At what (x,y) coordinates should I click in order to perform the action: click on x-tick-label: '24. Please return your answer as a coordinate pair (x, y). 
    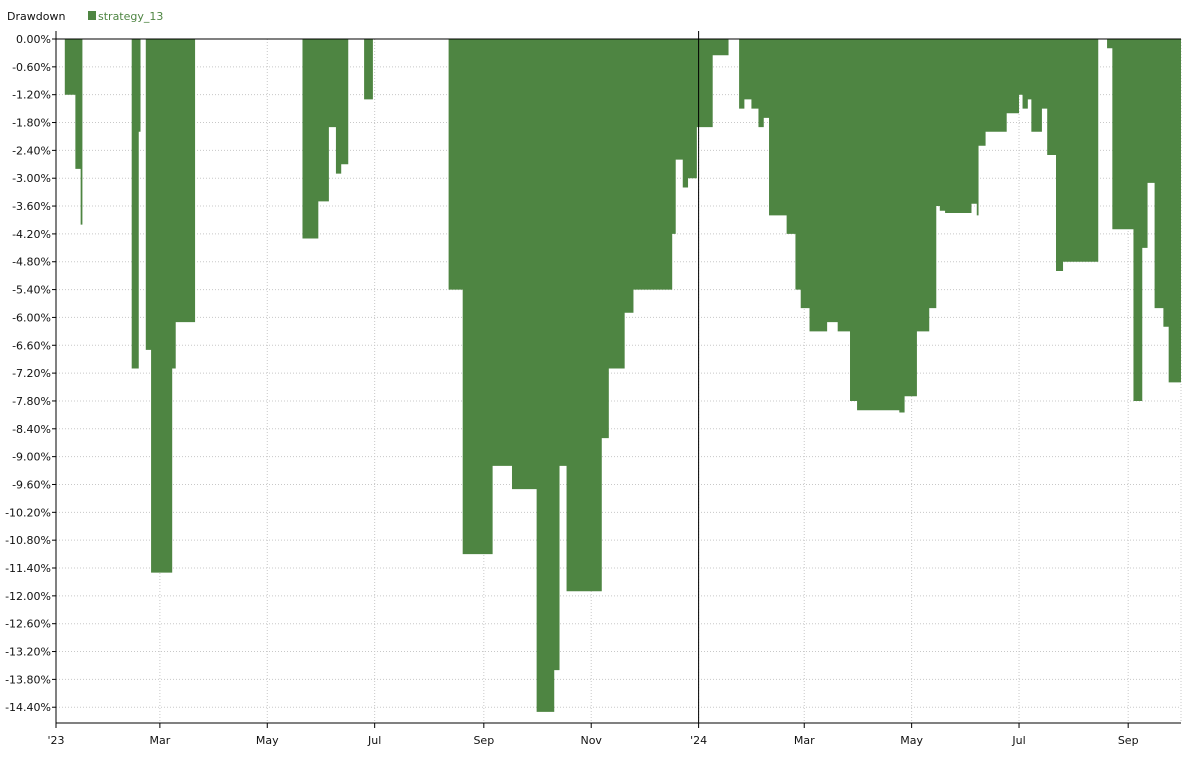
    Looking at the image, I should click on (698, 740).